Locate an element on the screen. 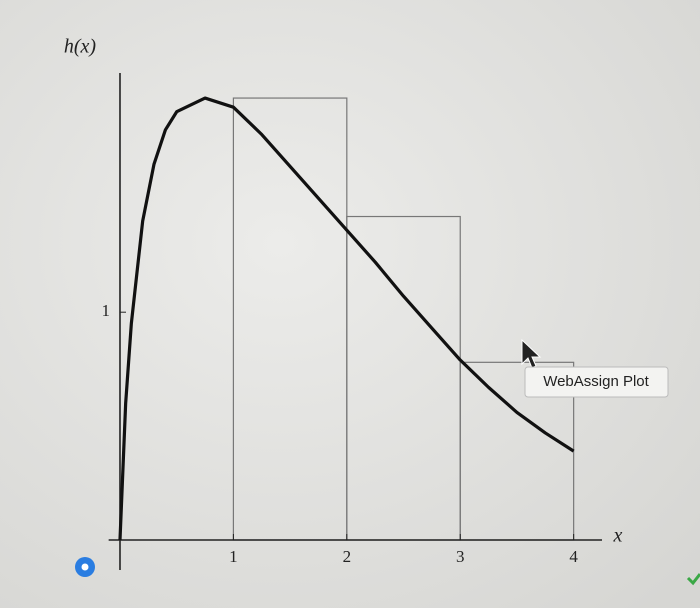  tooltip-box is located at coordinates (596, 382).